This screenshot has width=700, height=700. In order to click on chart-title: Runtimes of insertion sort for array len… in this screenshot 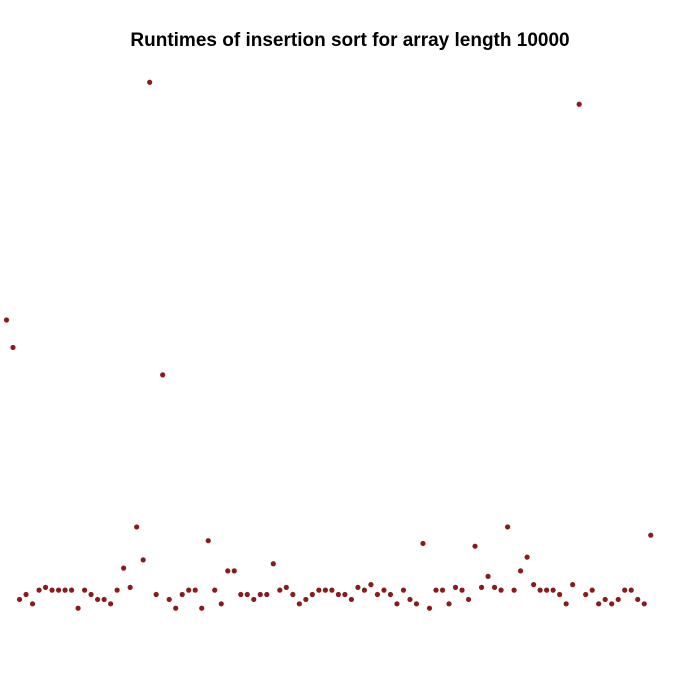, I will do `click(350, 40)`.